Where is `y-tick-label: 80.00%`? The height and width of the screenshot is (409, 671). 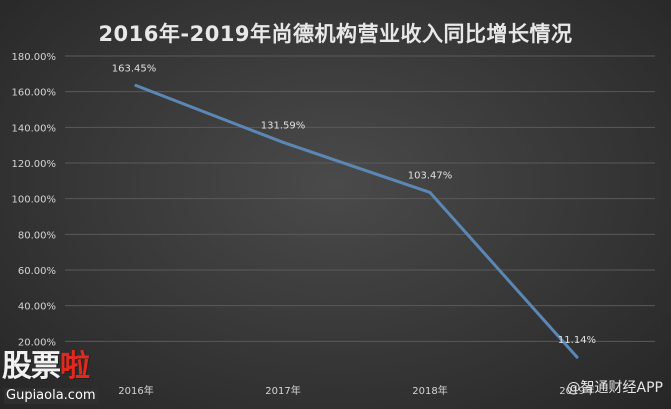
y-tick-label: 80.00% is located at coordinates (37, 235).